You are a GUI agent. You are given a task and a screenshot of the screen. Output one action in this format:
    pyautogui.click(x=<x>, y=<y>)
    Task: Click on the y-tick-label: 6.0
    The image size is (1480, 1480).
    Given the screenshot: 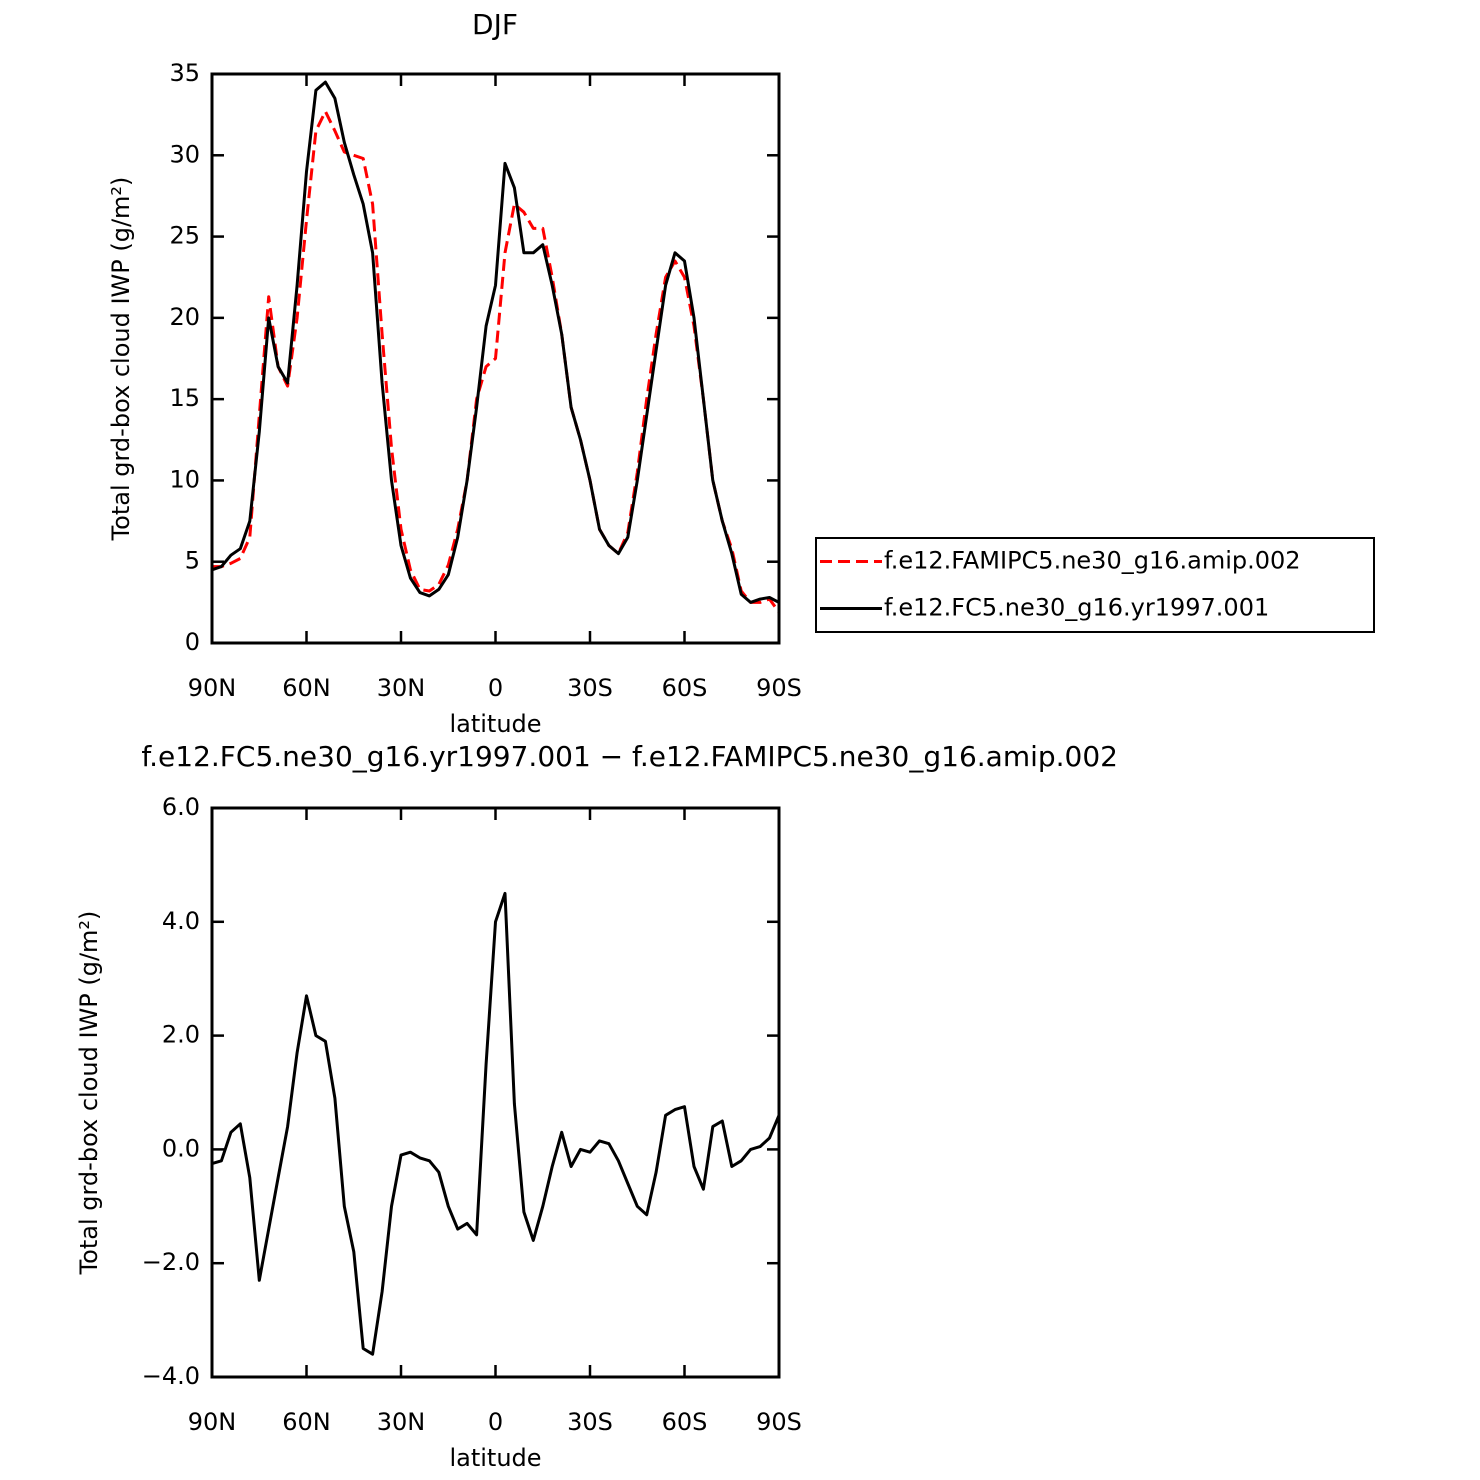 What is the action you would take?
    pyautogui.click(x=181, y=807)
    